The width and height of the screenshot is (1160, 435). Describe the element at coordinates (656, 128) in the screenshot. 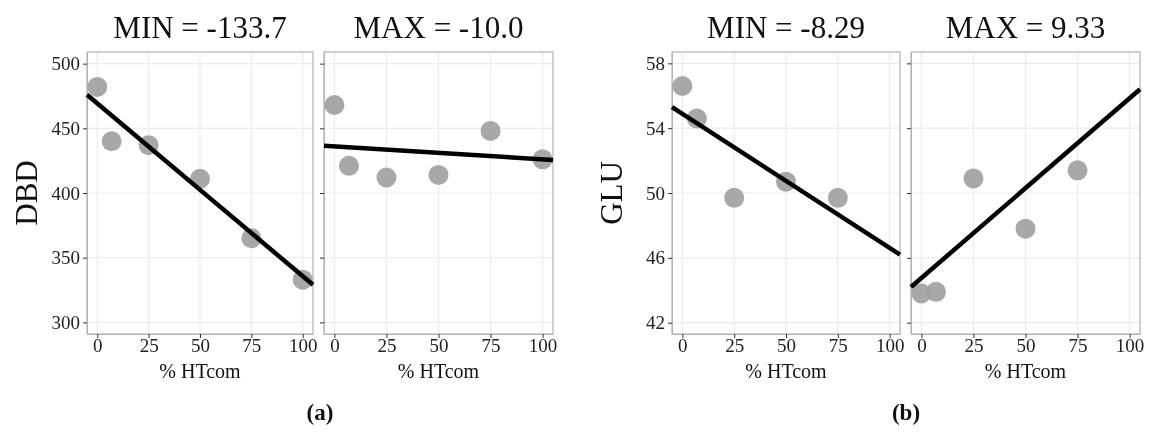

I see `y-tick-label: 54` at that location.